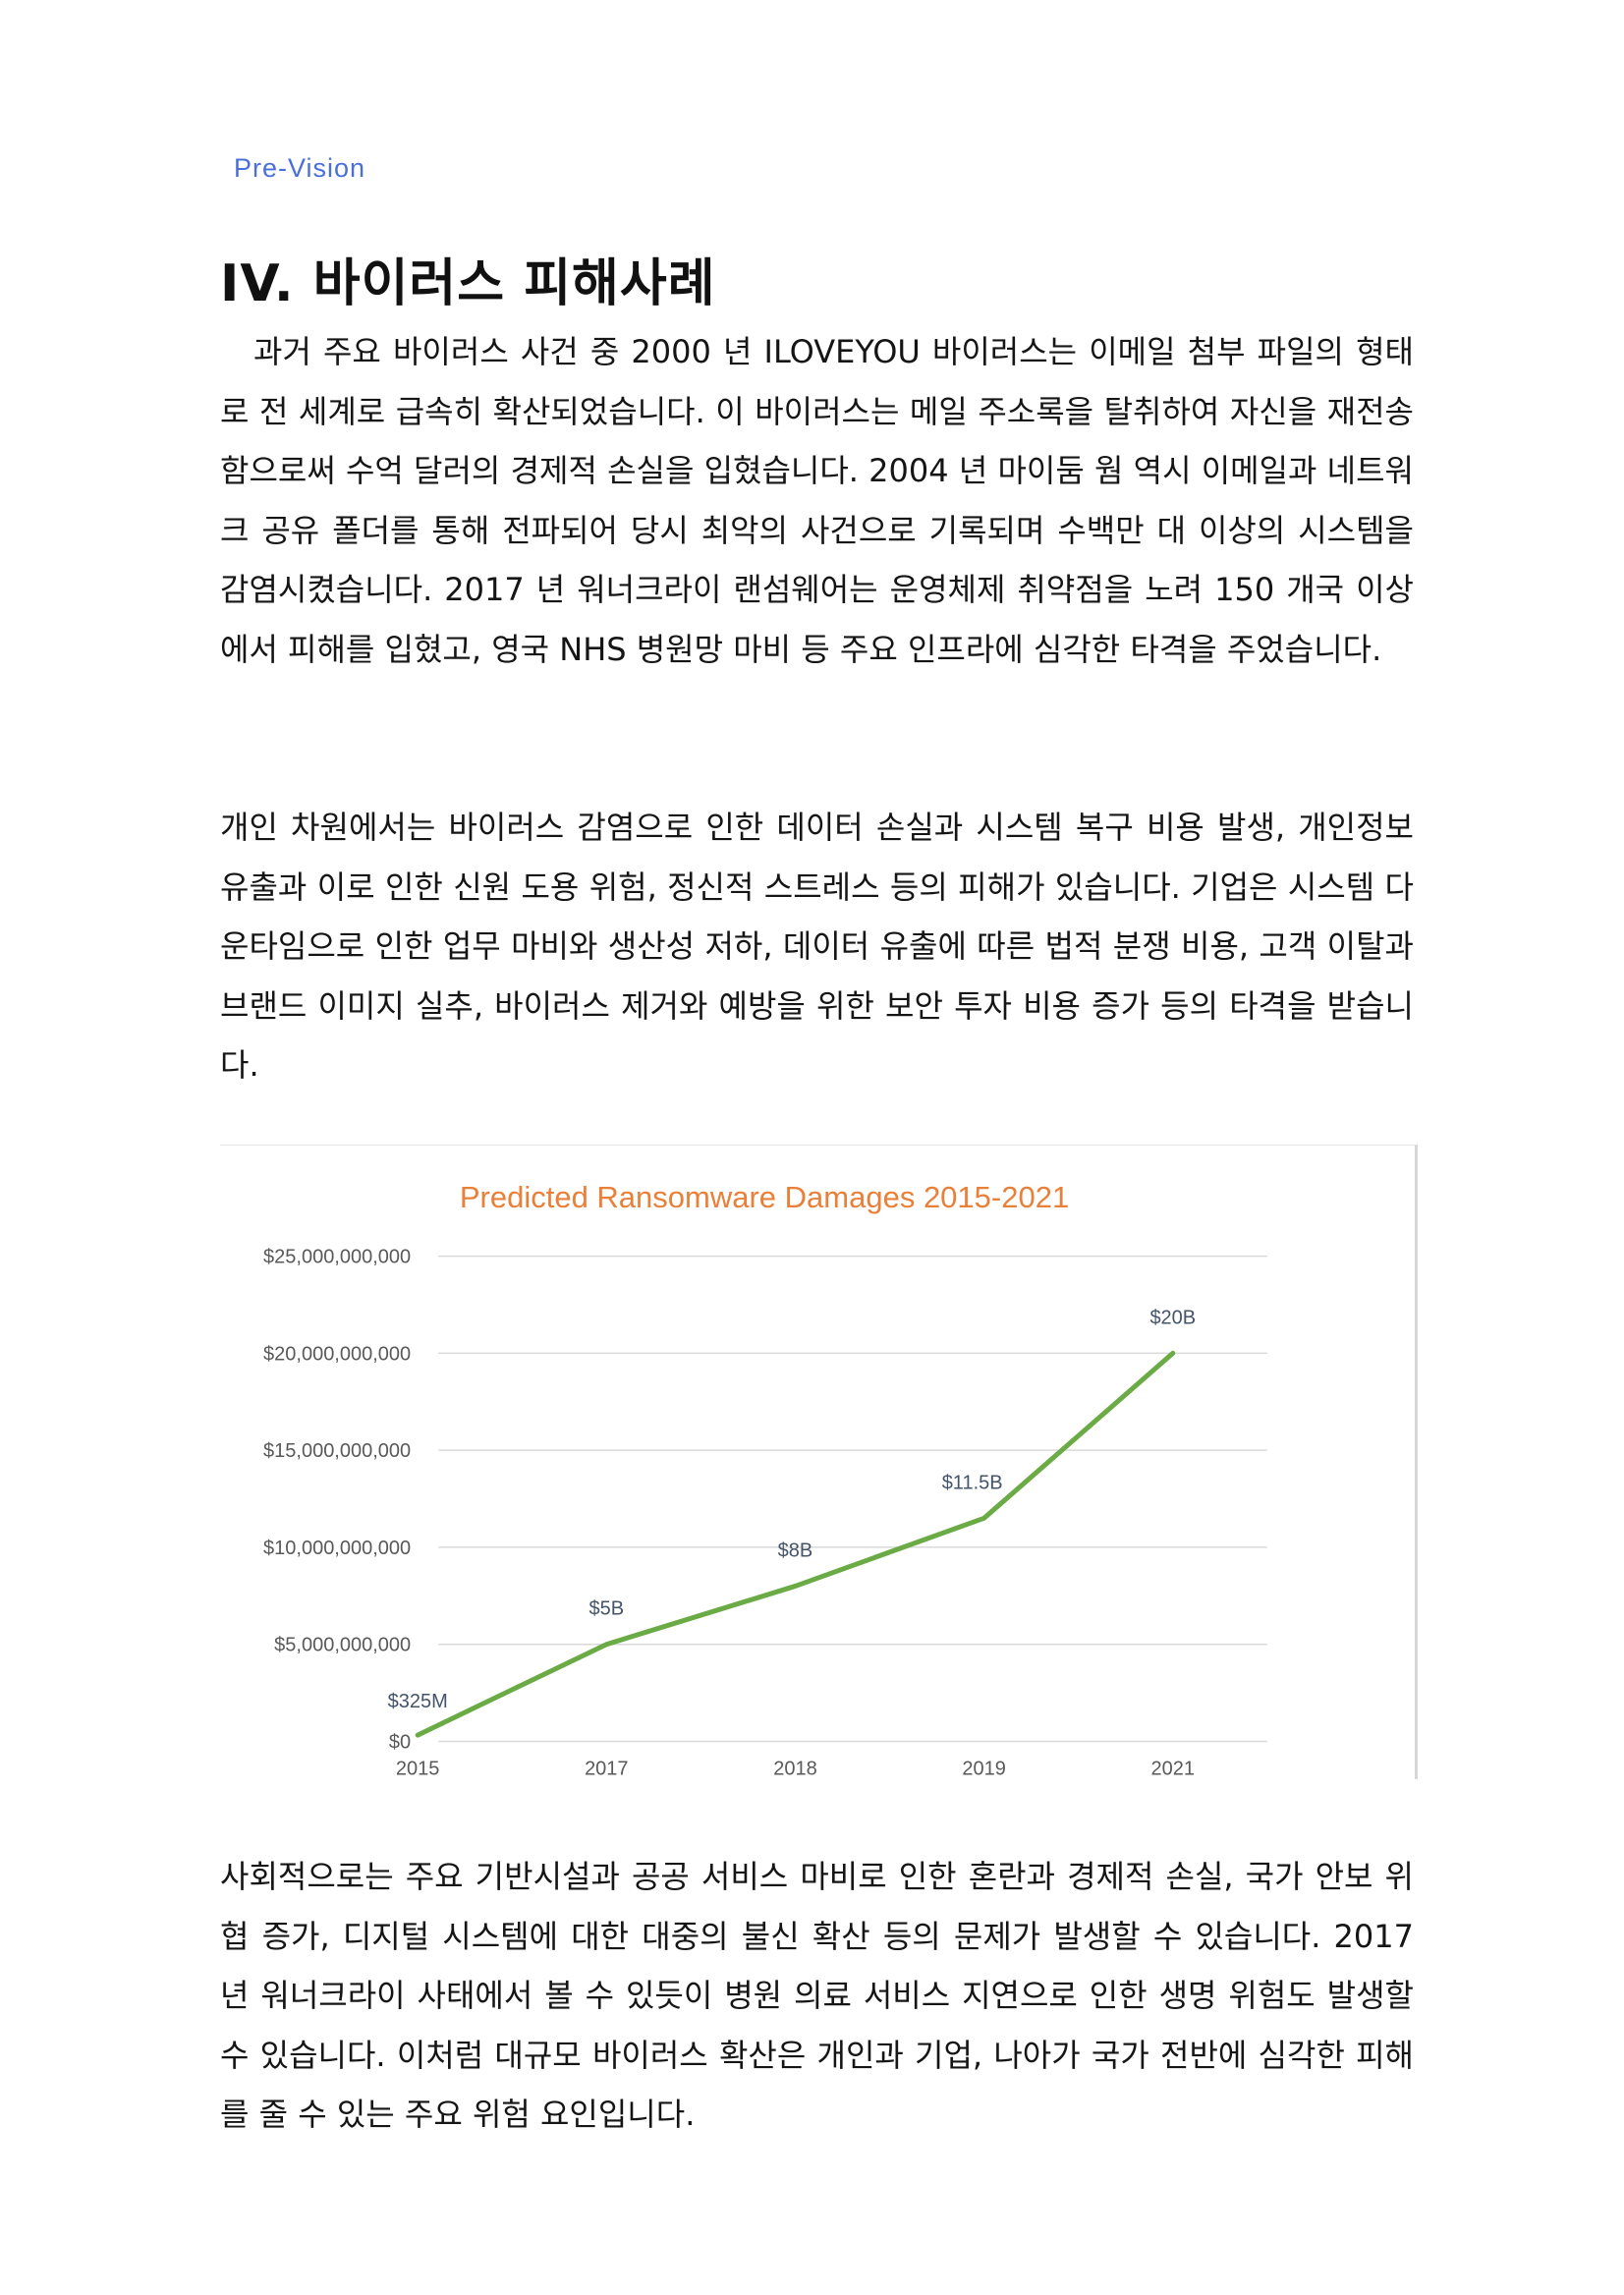 The image size is (1624, 2295). What do you see at coordinates (972, 1483) in the screenshot?
I see `data-label: $11.5B` at bounding box center [972, 1483].